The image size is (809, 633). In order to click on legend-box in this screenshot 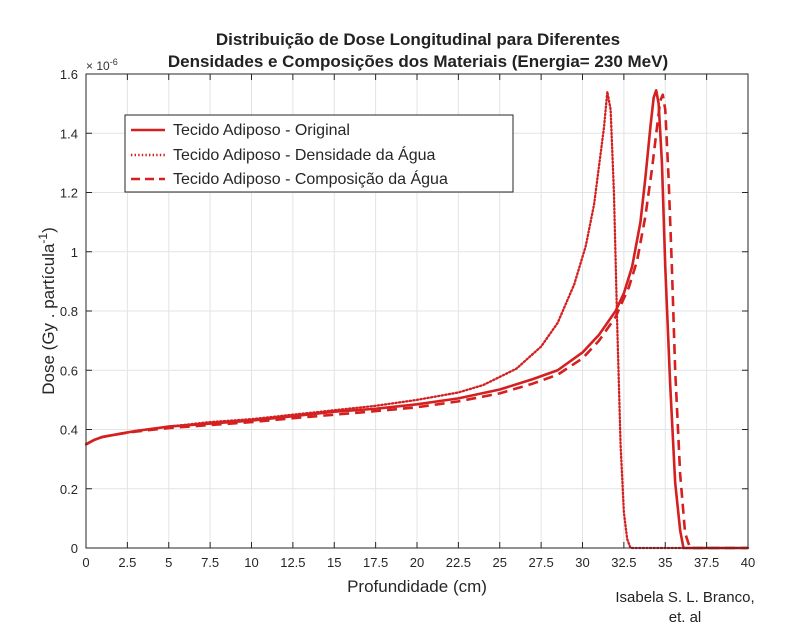, I will do `click(319, 153)`.